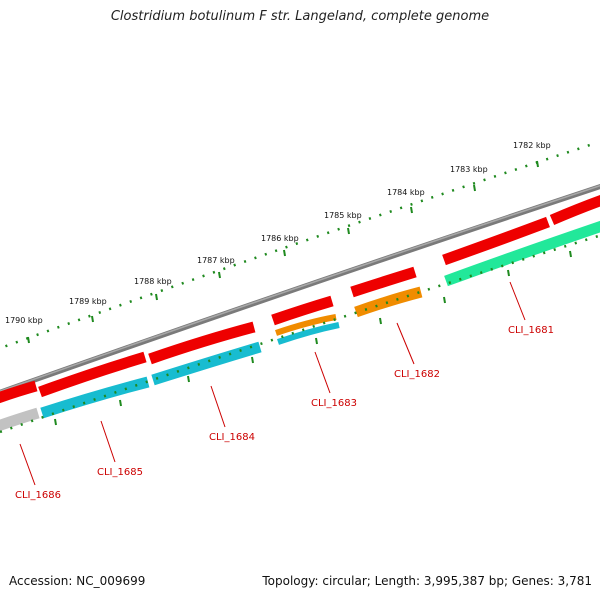  I want to click on scale-label-1783: 1783 kbp, so click(469, 169).